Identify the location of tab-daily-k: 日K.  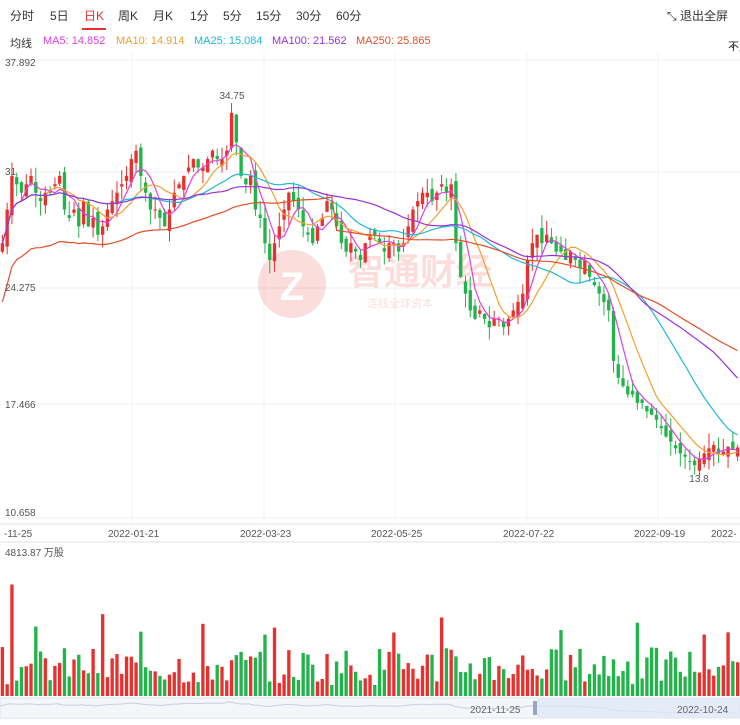
(94, 19).